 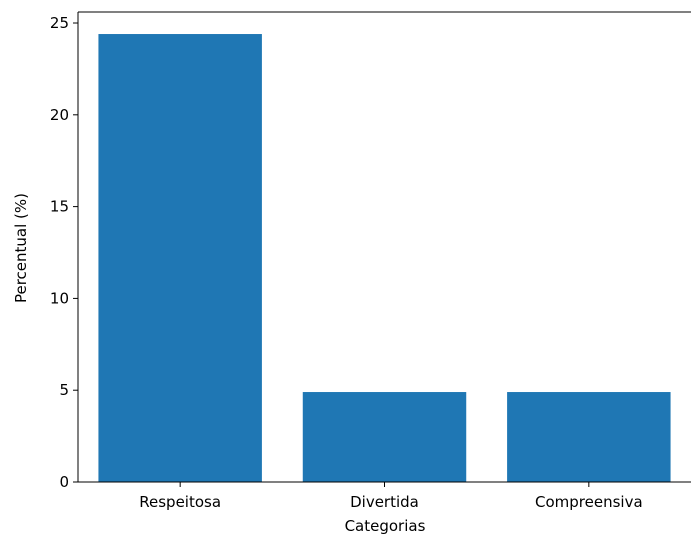 What do you see at coordinates (59, 298) in the screenshot?
I see `y-tick-label: 10` at bounding box center [59, 298].